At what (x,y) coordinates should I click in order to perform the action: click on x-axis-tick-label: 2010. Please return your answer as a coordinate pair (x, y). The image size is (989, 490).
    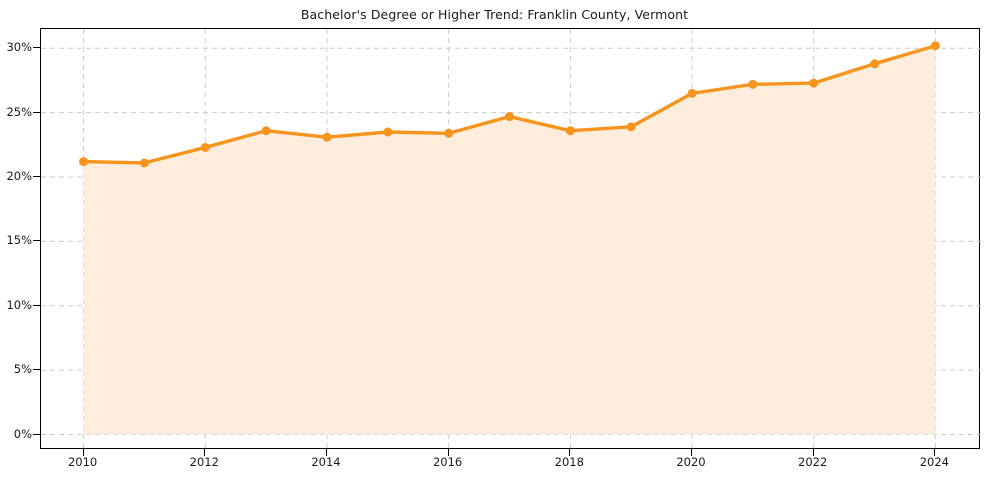
    Looking at the image, I should click on (82, 462).